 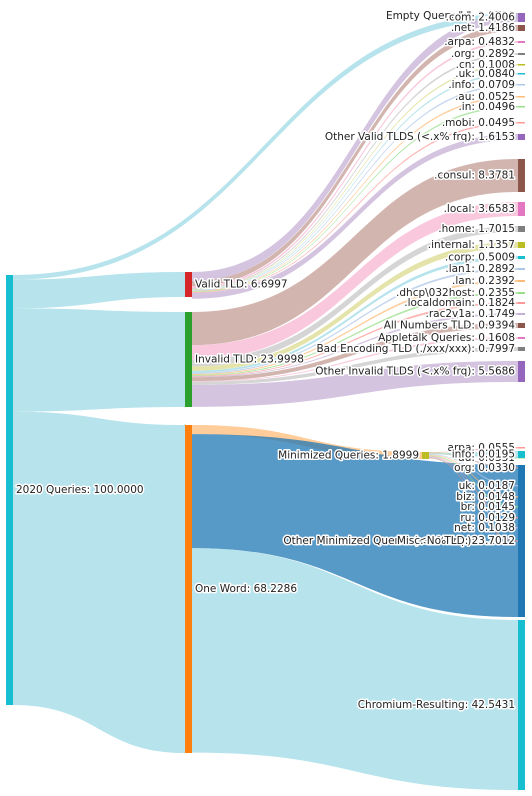 I want to click on node-au, so click(x=521, y=97).